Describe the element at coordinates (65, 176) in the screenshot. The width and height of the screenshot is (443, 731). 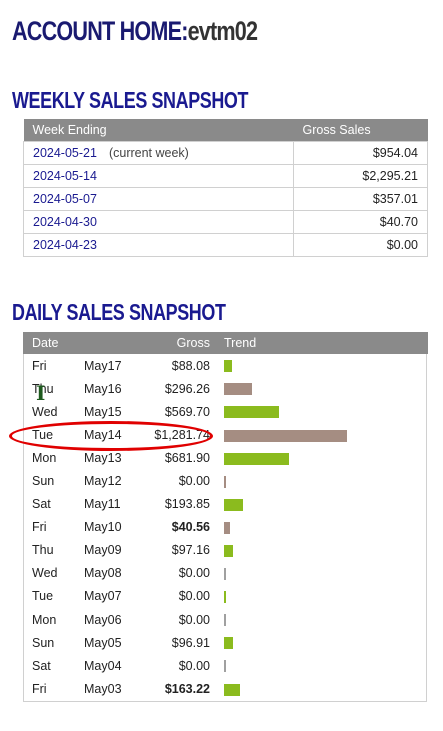
I see `week-ending-link: 2024-05-14` at that location.